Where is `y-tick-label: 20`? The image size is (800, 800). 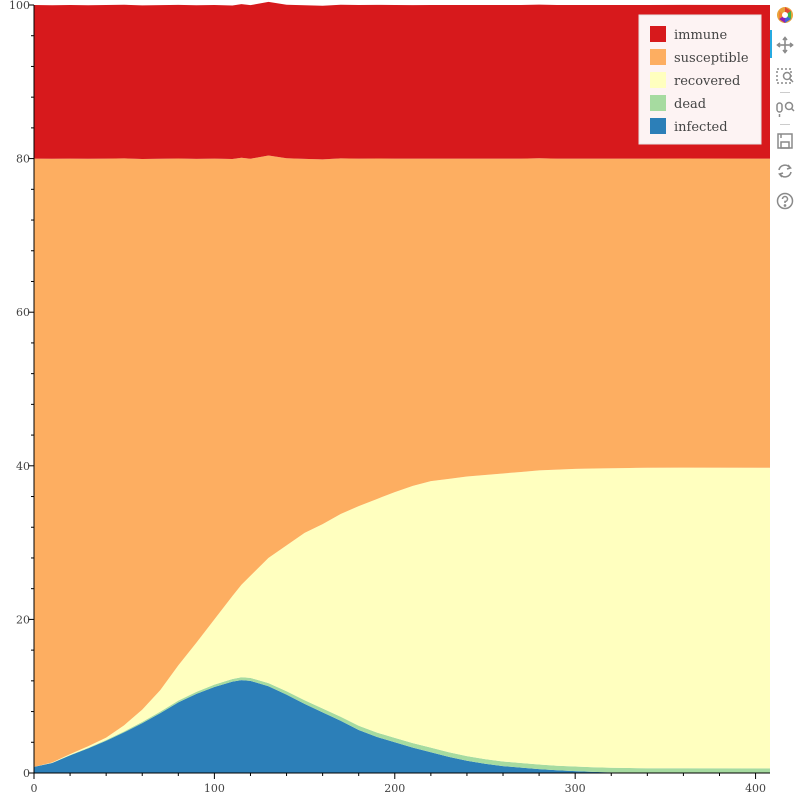
y-tick-label: 20 is located at coordinates (23, 619).